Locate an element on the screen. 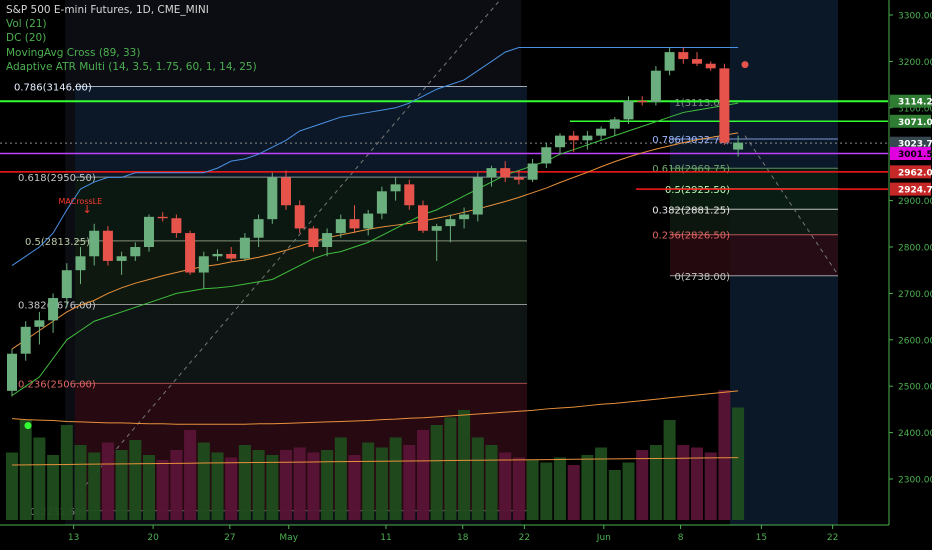 The height and width of the screenshot is (550, 932). time-tick-label: 22 is located at coordinates (832, 538).